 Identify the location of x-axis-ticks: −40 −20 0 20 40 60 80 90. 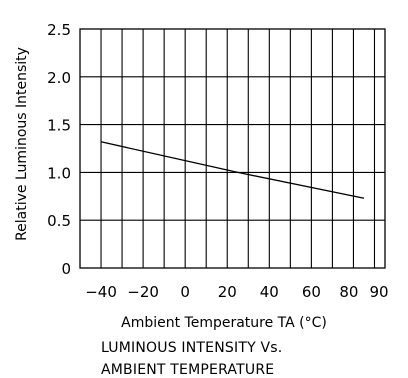
(236, 292).